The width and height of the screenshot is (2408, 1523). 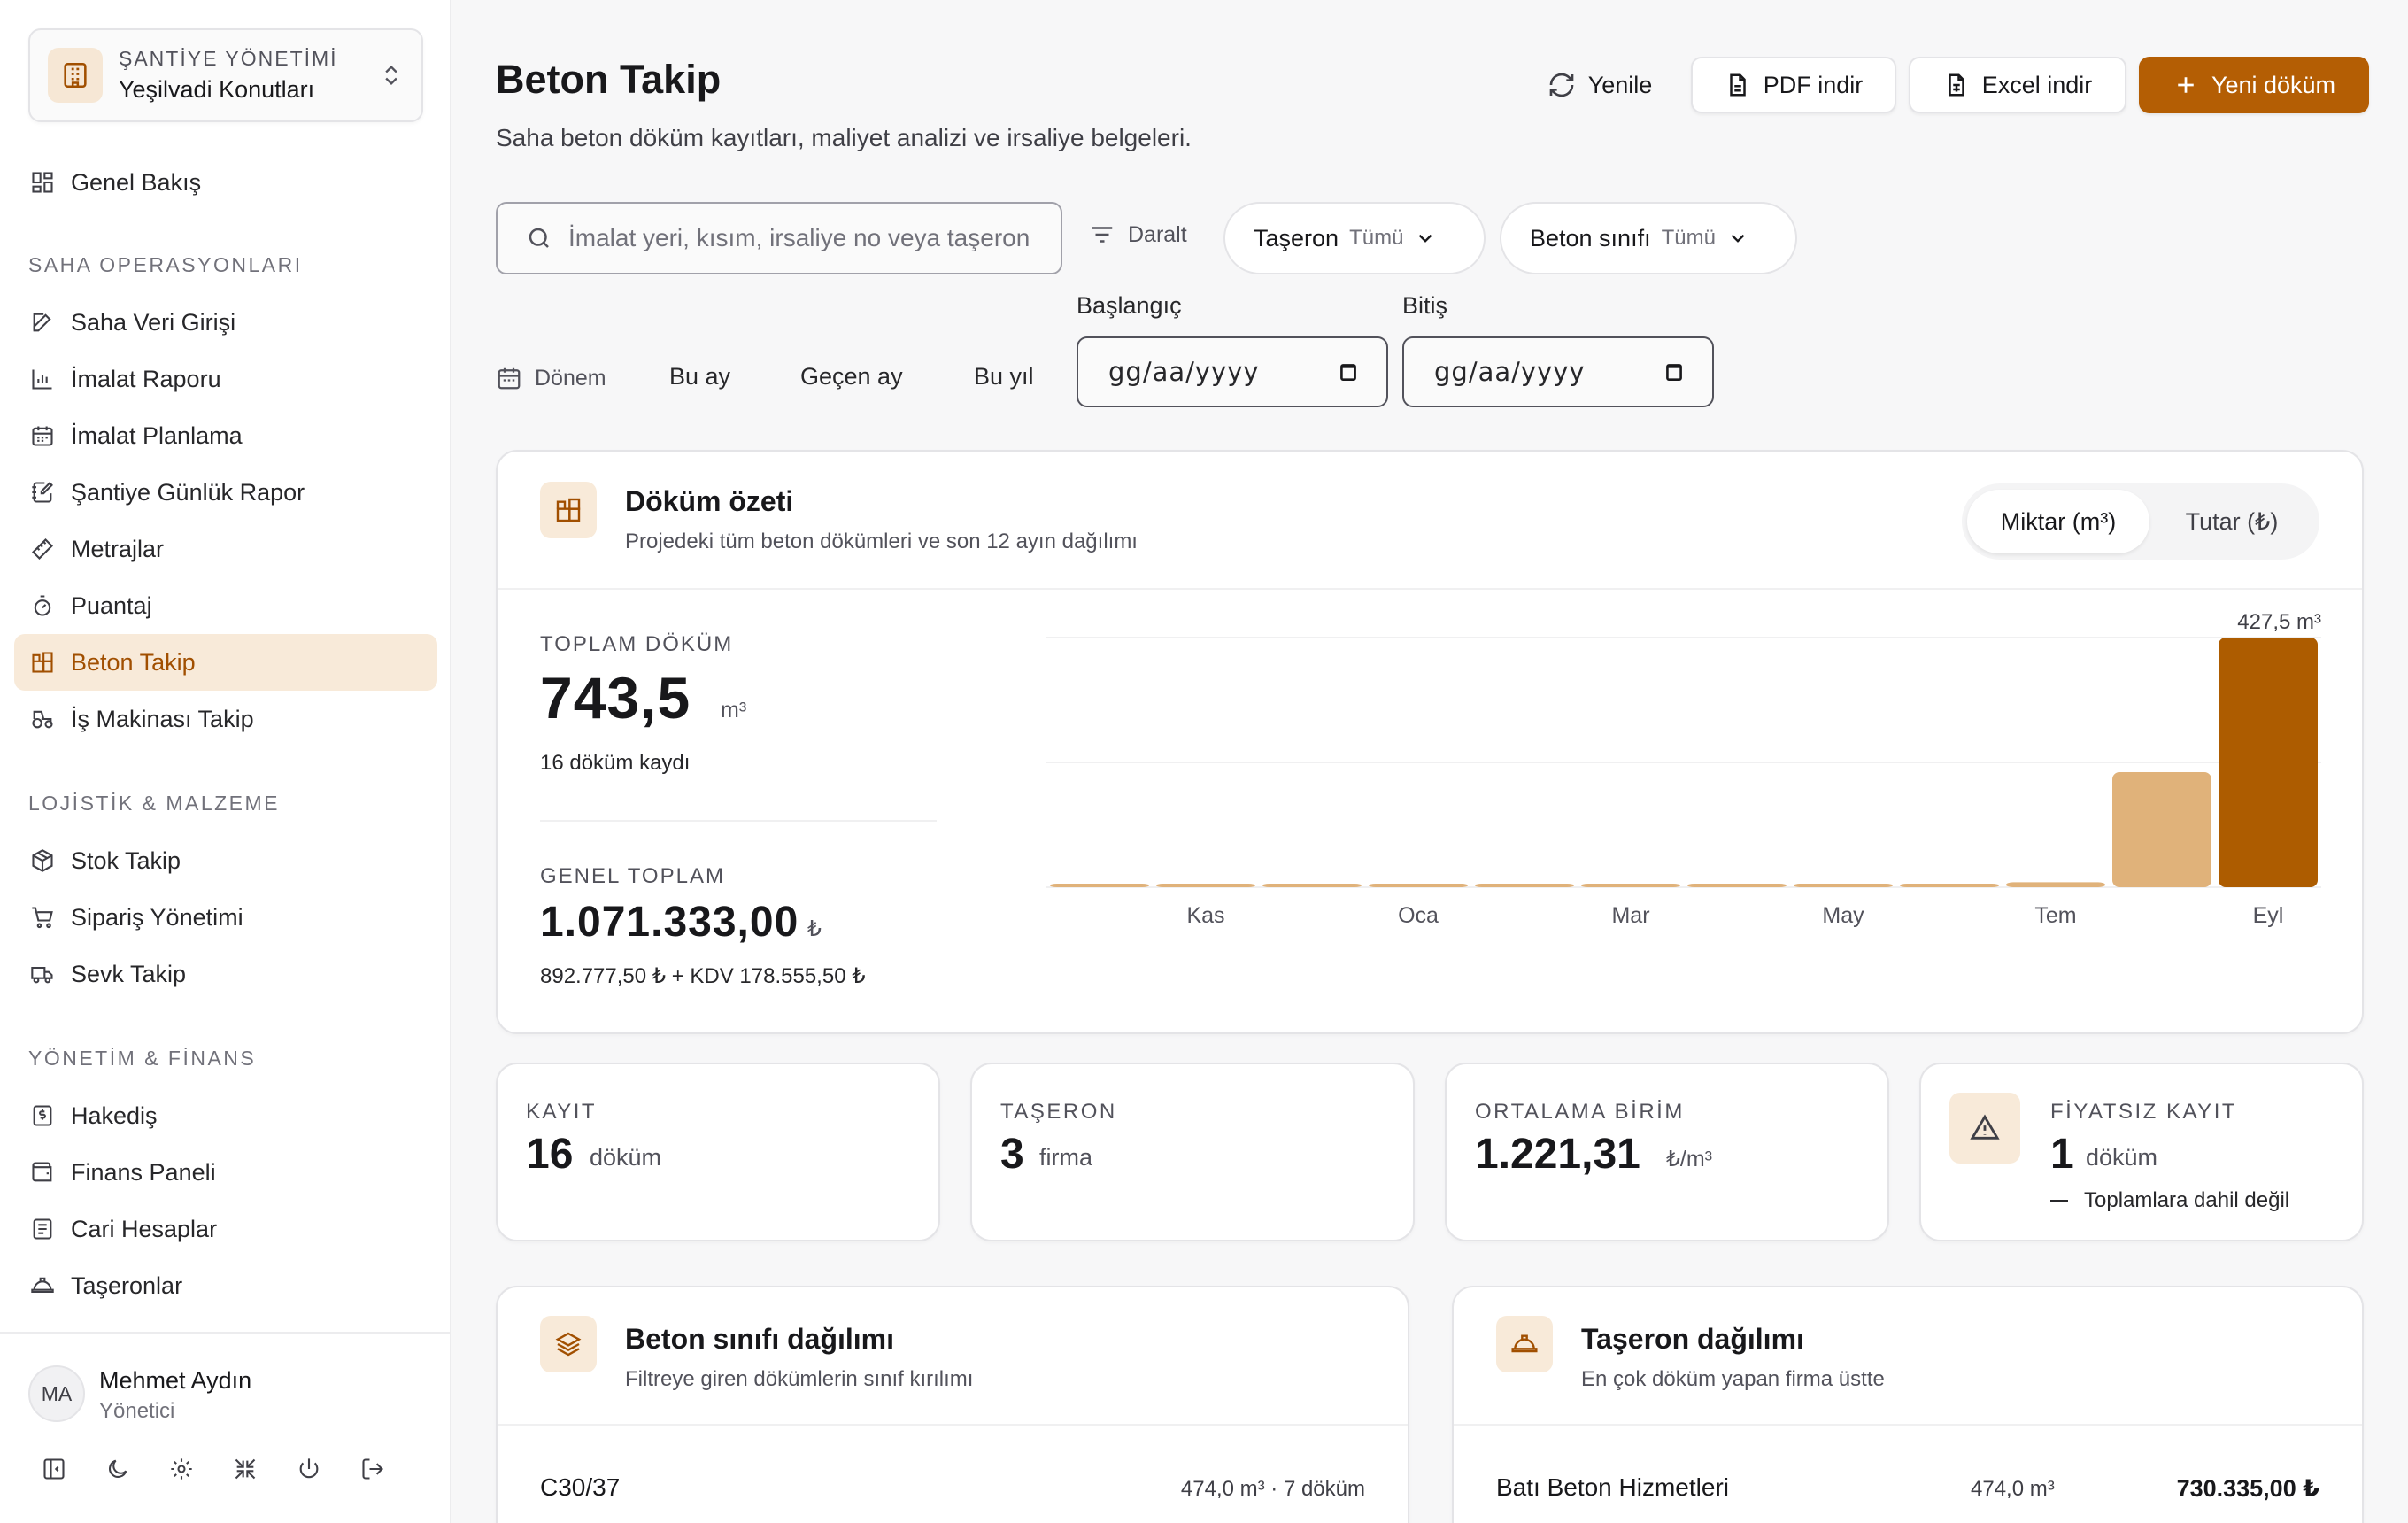 I want to click on sidebar-item-stock: Stok Takip, so click(x=225, y=860).